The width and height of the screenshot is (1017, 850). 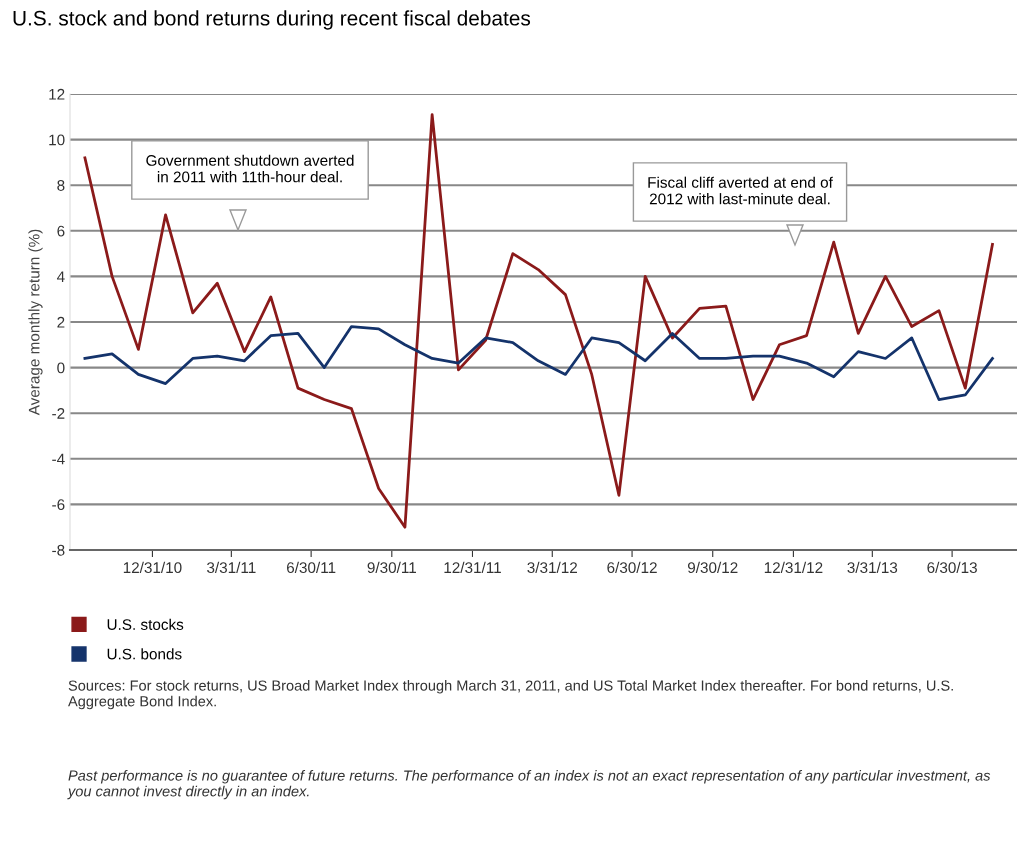 I want to click on x-tick-label: 9/30/12, so click(x=712, y=567).